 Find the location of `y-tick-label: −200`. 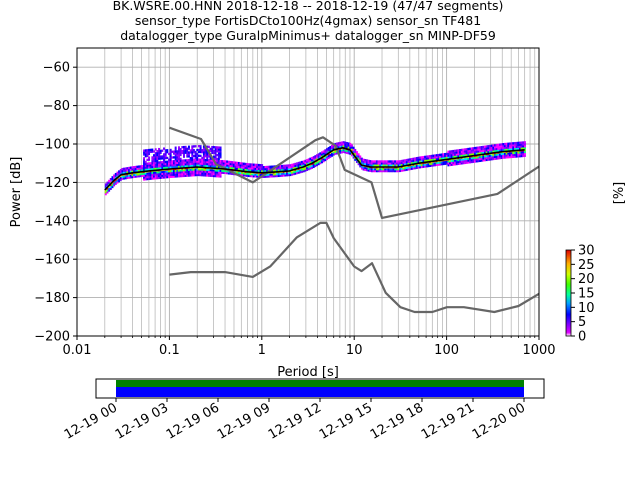

y-tick-label: −200 is located at coordinates (52, 337).